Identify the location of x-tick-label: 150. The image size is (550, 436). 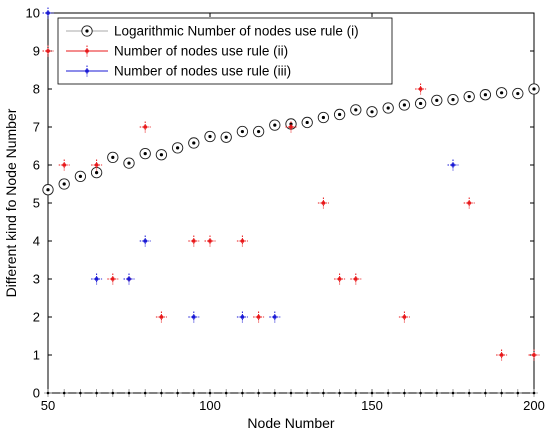
(372, 405).